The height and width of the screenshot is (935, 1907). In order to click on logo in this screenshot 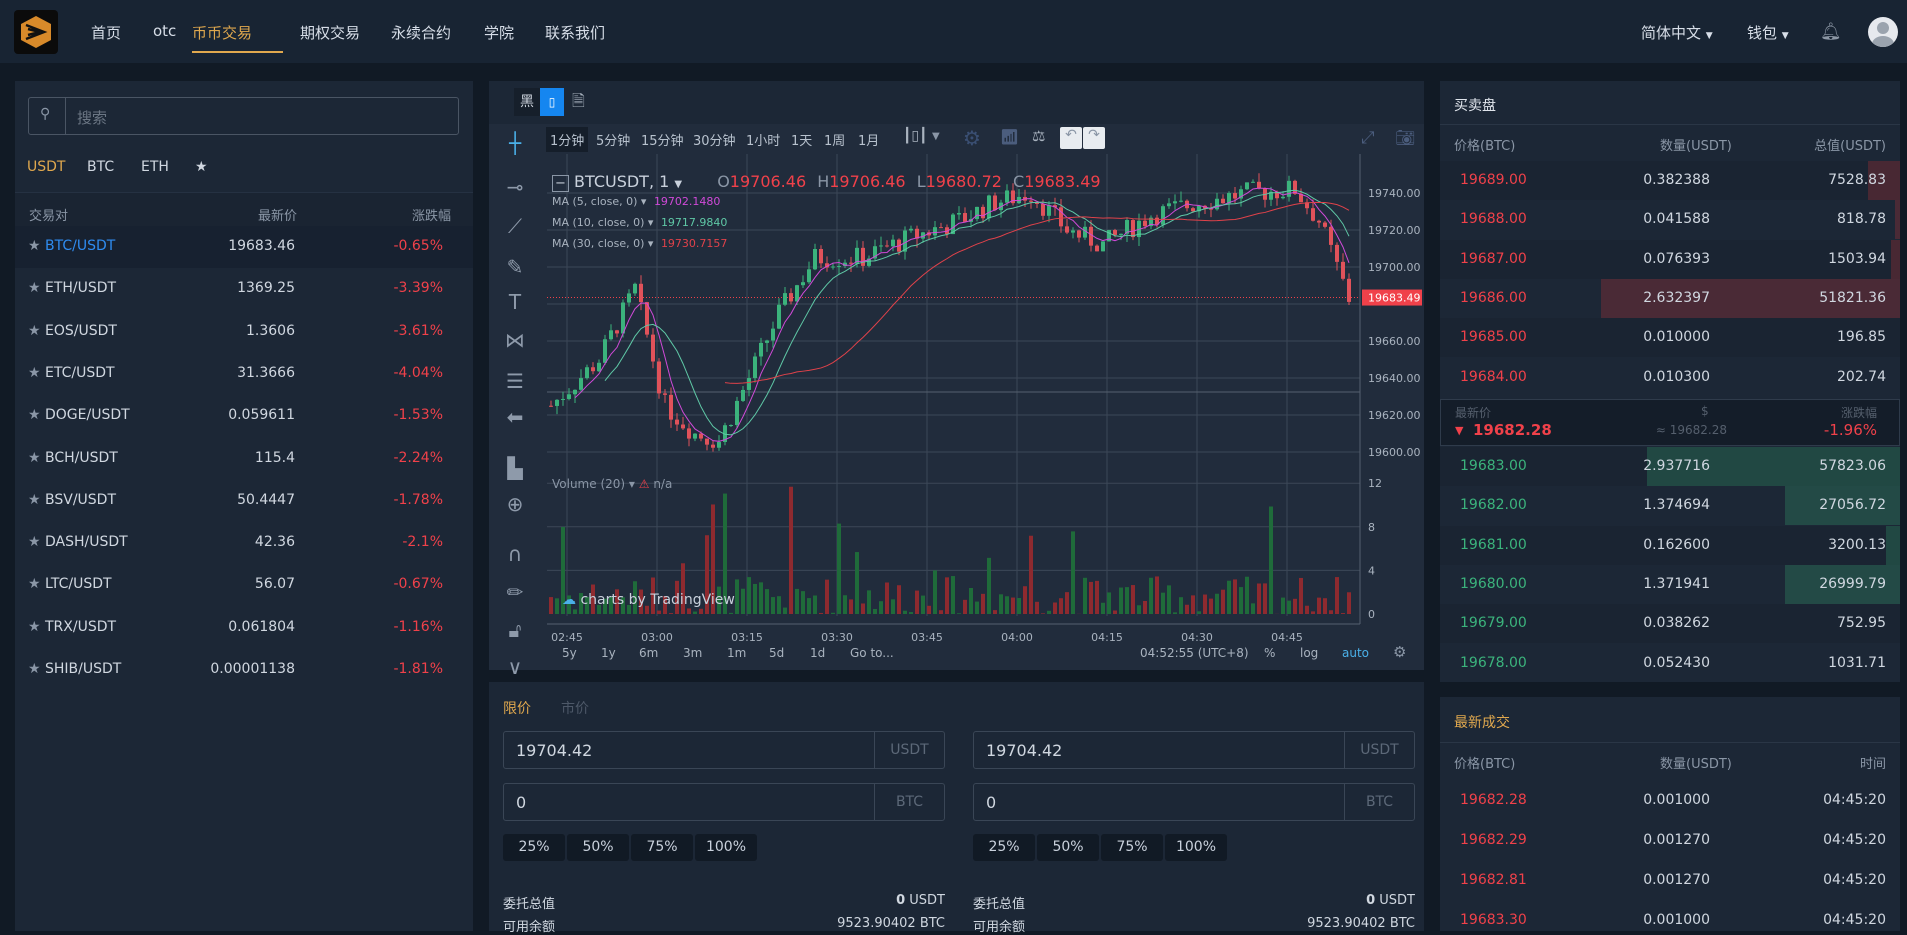, I will do `click(36, 32)`.